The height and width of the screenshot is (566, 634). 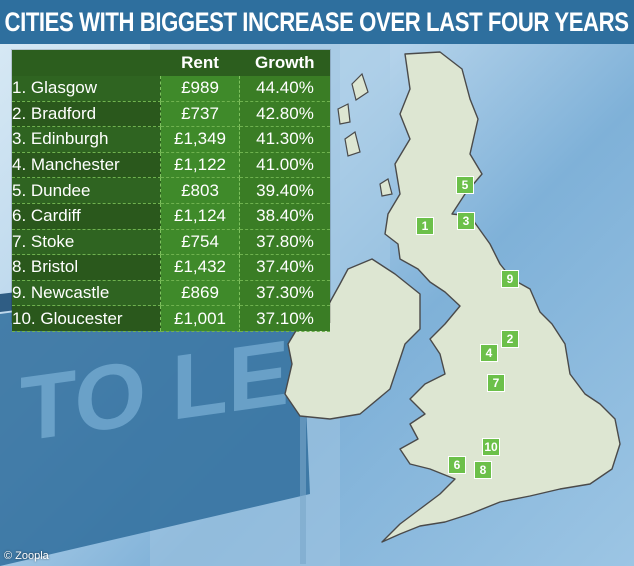 I want to click on map-marker-9: 9, so click(x=510, y=279).